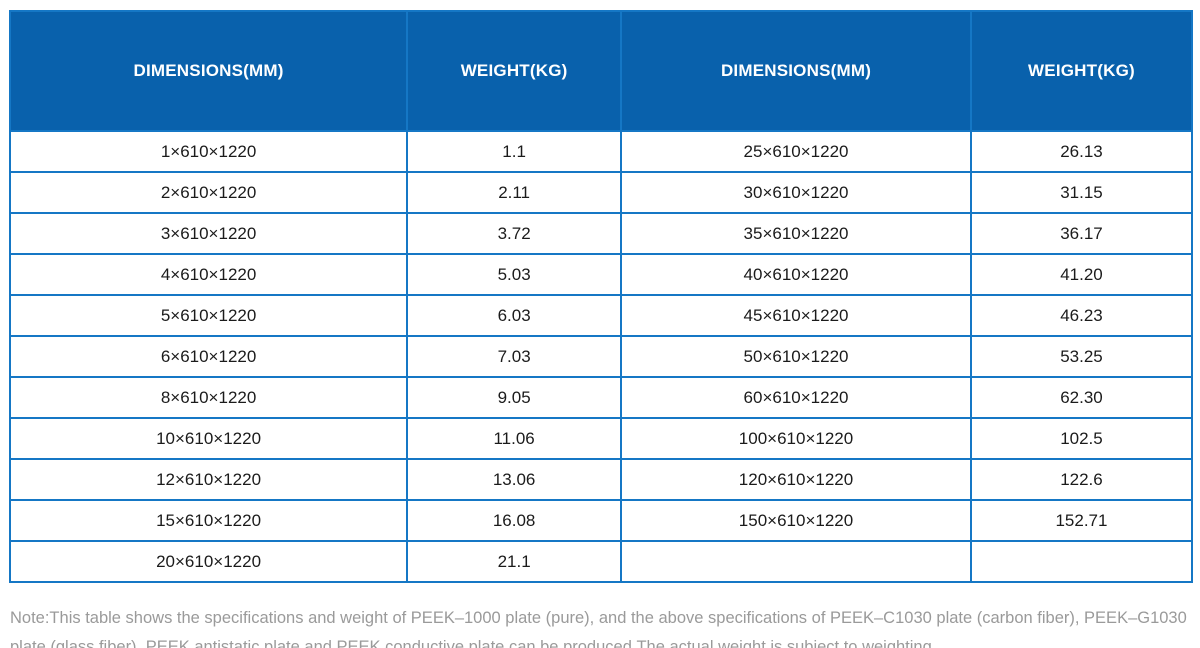  What do you see at coordinates (796, 274) in the screenshot?
I see `dimension-cell-right: 40×610×1220` at bounding box center [796, 274].